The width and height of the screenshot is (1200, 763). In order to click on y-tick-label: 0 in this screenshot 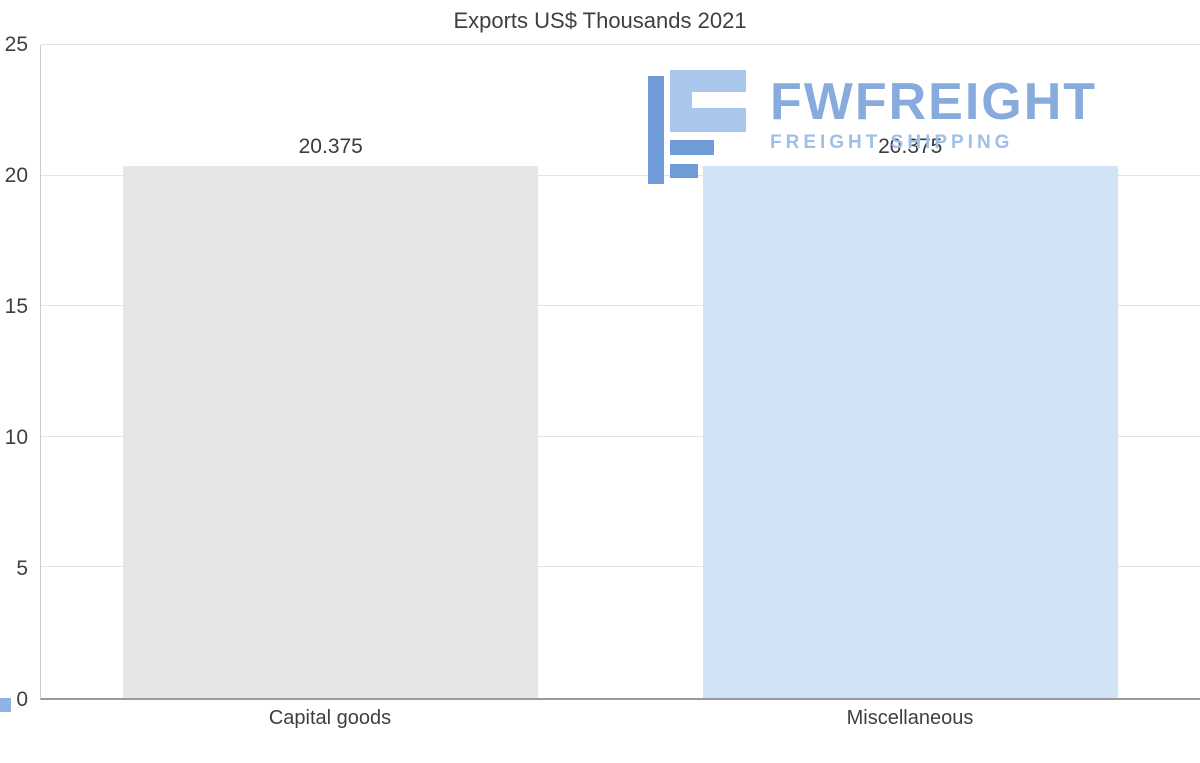, I will do `click(22, 699)`.